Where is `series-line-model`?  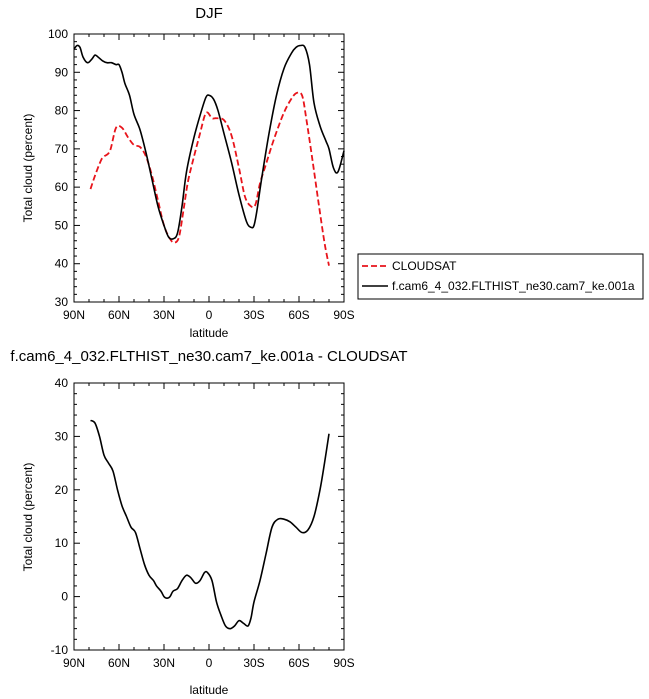 series-line-model is located at coordinates (209, 142).